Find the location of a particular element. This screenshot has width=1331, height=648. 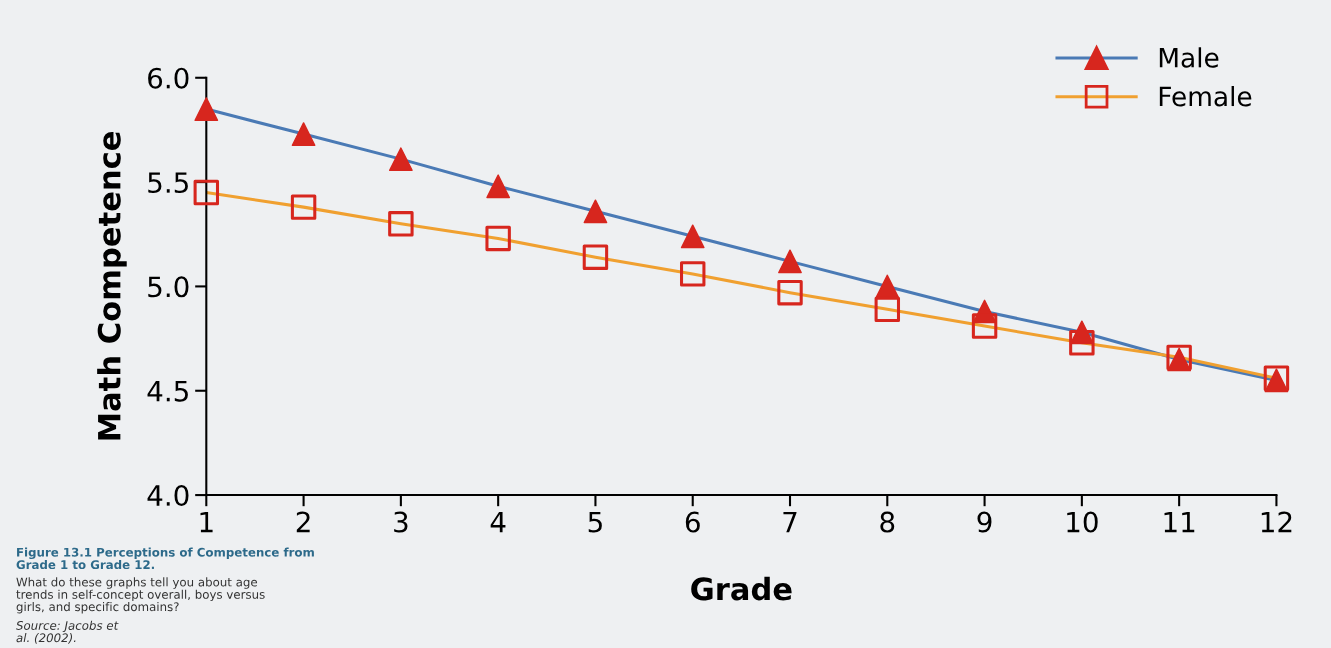

y-tick-label: 5.0 is located at coordinates (168, 287).